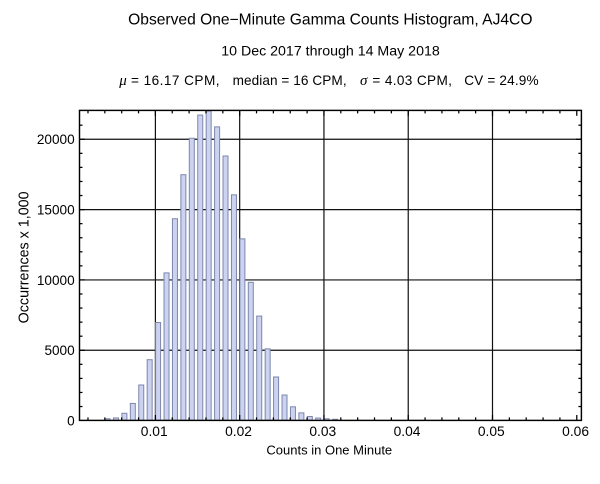 The image size is (600, 484). What do you see at coordinates (71, 421) in the screenshot?
I see `svg-text: 0` at bounding box center [71, 421].